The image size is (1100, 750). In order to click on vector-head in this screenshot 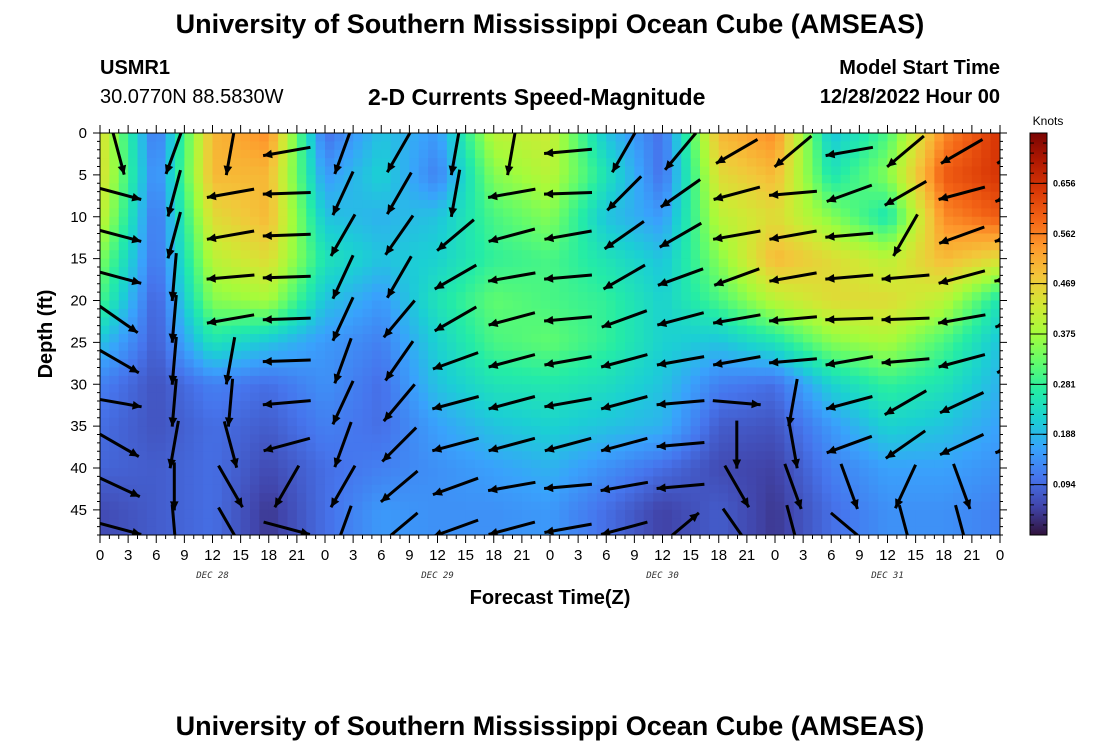, I will do `click(267, 277)`.